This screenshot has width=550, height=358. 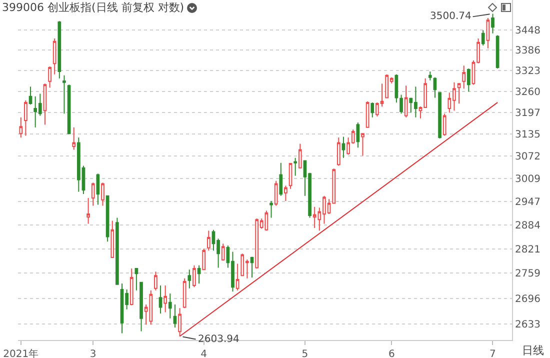 I want to click on y-tick-label: 2696, so click(x=527, y=299).